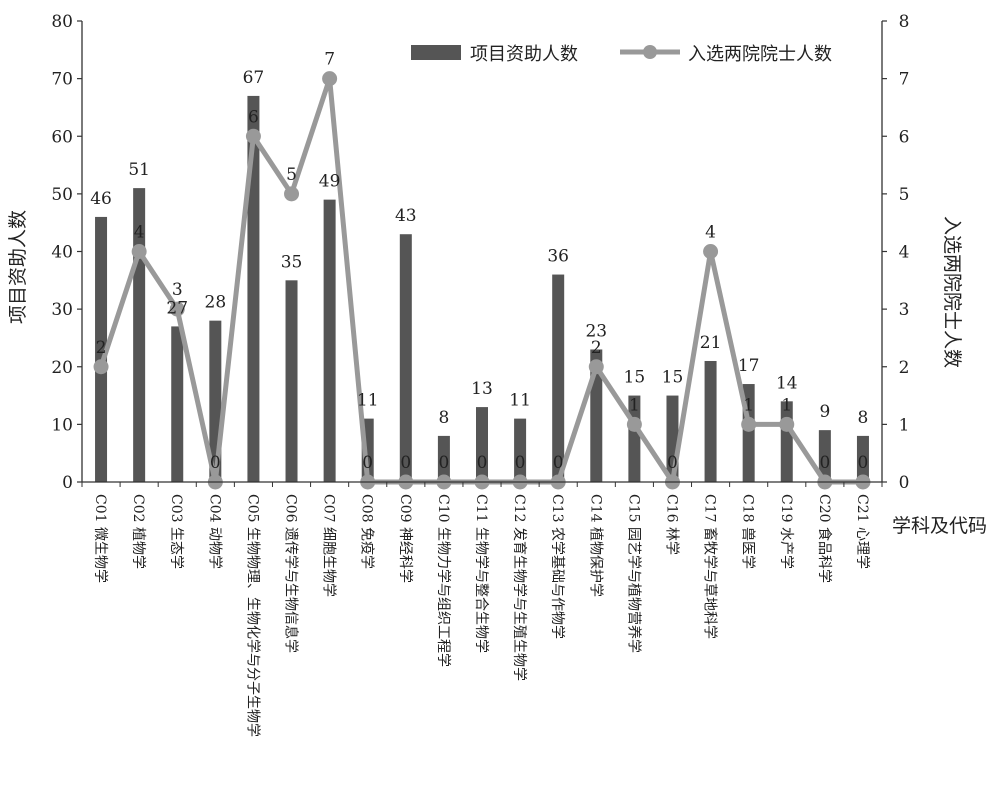  I want to click on y-tick-label: 30, so click(62, 310).